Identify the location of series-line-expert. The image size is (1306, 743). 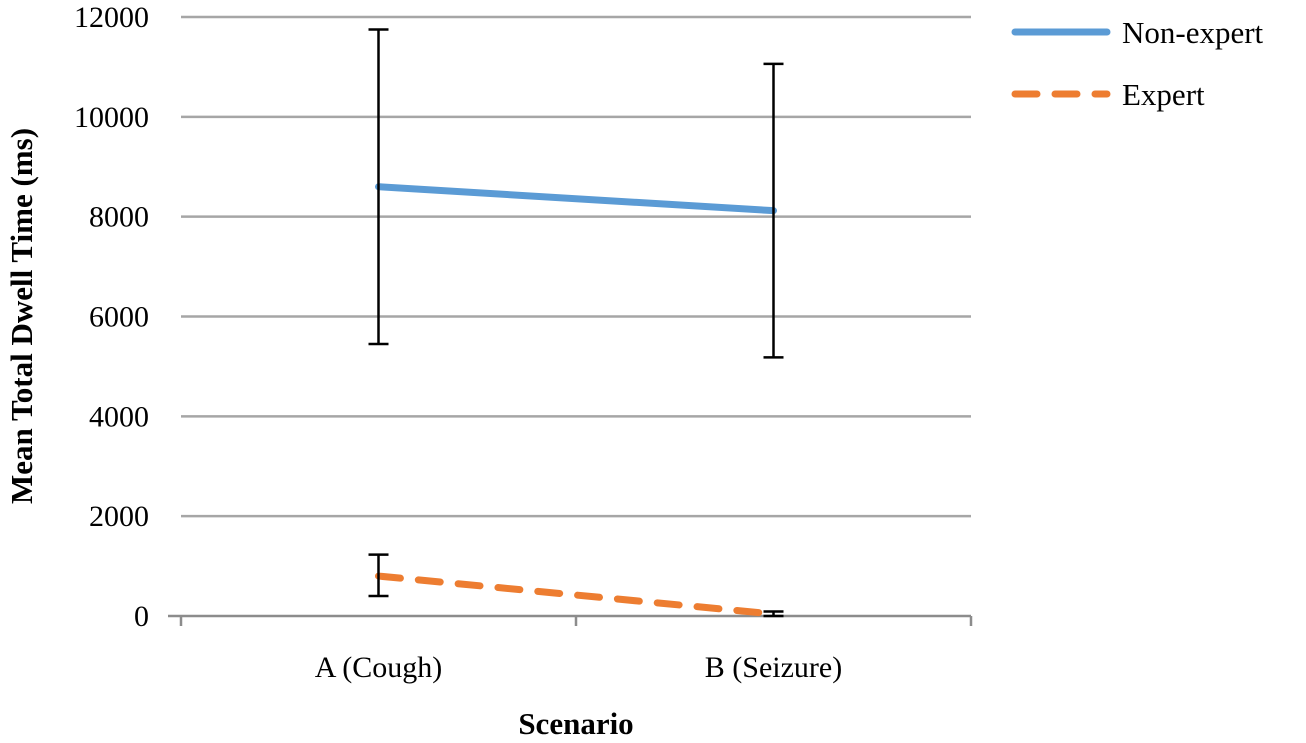
(576, 595).